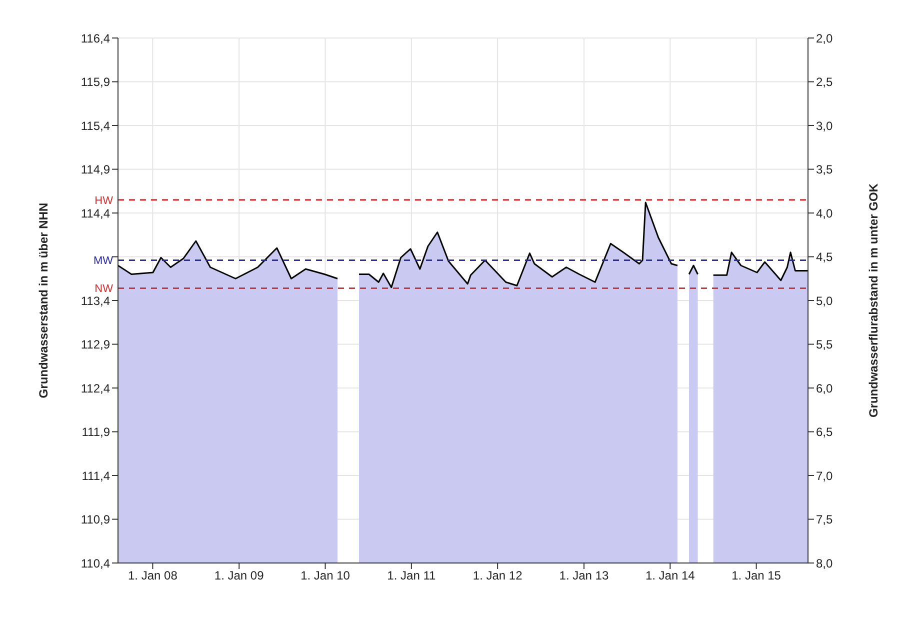 This screenshot has height=639, width=920. Describe the element at coordinates (825, 38) in the screenshot. I see `y2-tick-label: 2,0` at that location.